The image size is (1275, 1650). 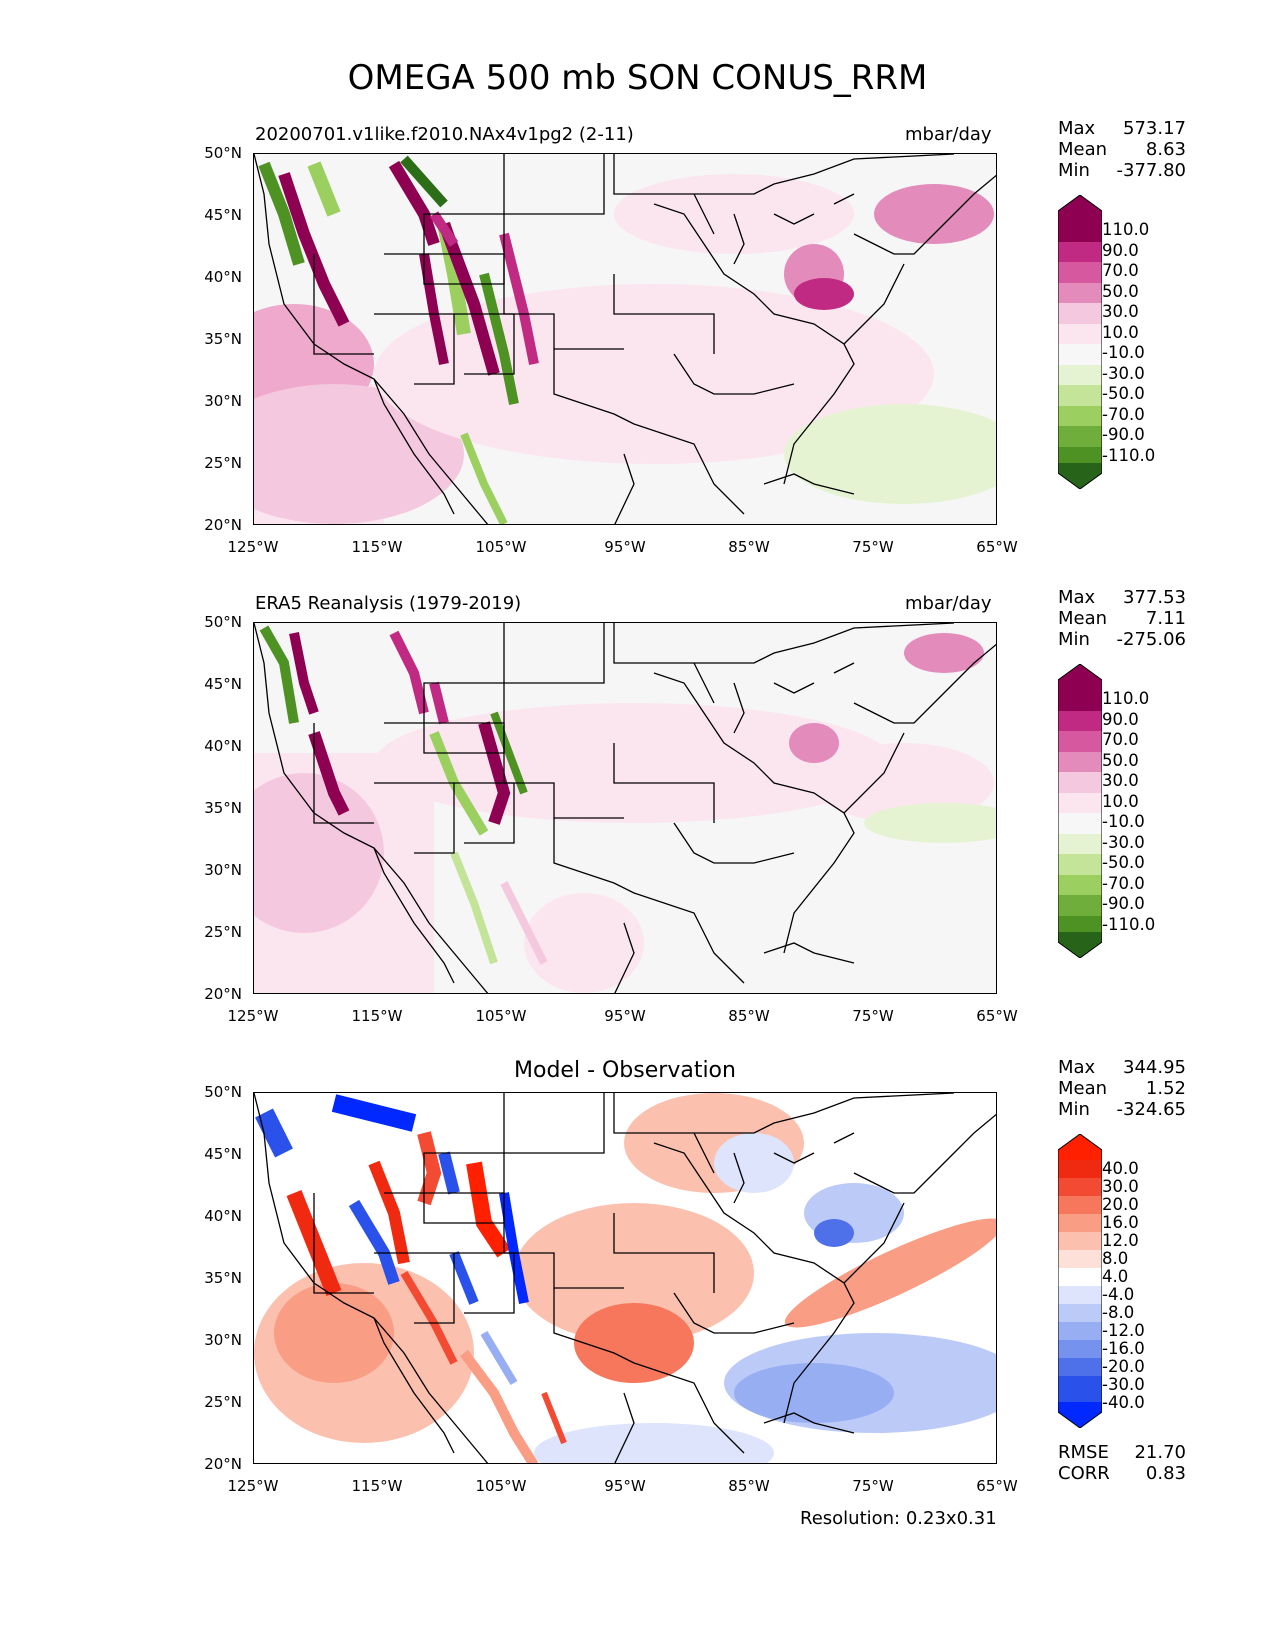 What do you see at coordinates (223, 1092) in the screenshot?
I see `panel3-lat-tick: 50°N` at bounding box center [223, 1092].